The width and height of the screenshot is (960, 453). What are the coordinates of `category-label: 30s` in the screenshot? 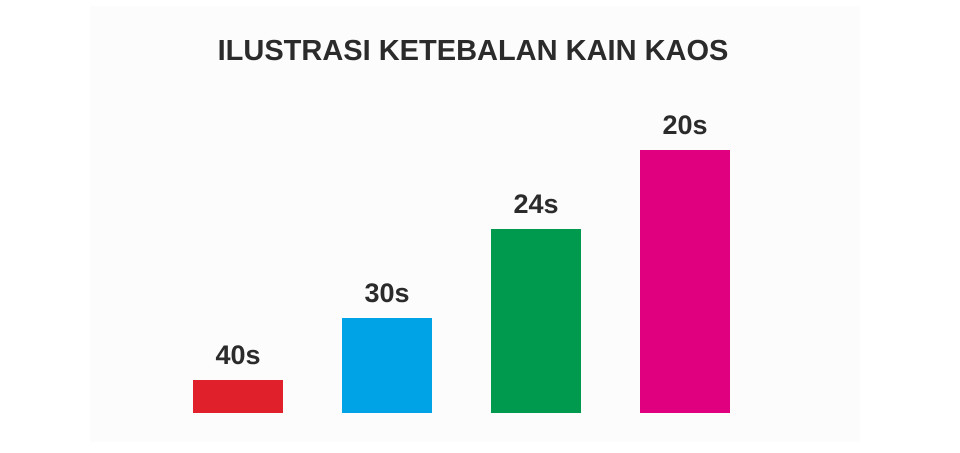 It's located at (386, 293).